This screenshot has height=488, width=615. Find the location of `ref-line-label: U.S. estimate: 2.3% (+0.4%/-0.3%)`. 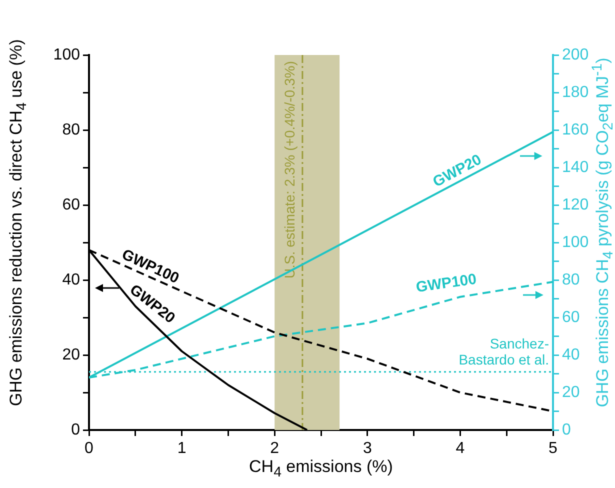

ref-line-label: U.S. estimate: 2.3% (+0.4%/-0.3%) is located at coordinates (289, 169).